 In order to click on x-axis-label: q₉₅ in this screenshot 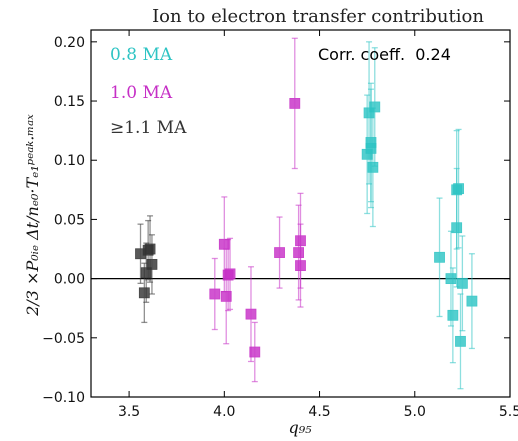, I will do `click(300, 427)`.